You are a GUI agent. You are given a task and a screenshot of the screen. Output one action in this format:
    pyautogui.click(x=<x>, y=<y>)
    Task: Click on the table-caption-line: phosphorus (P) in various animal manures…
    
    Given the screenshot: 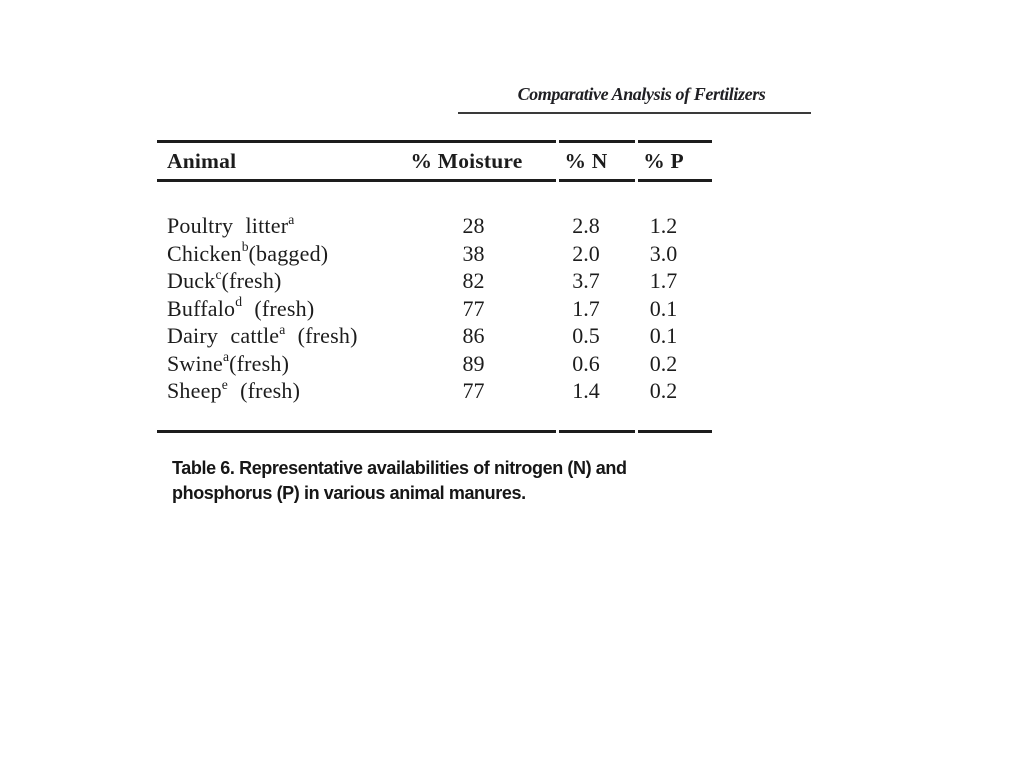 What is the action you would take?
    pyautogui.click(x=349, y=493)
    